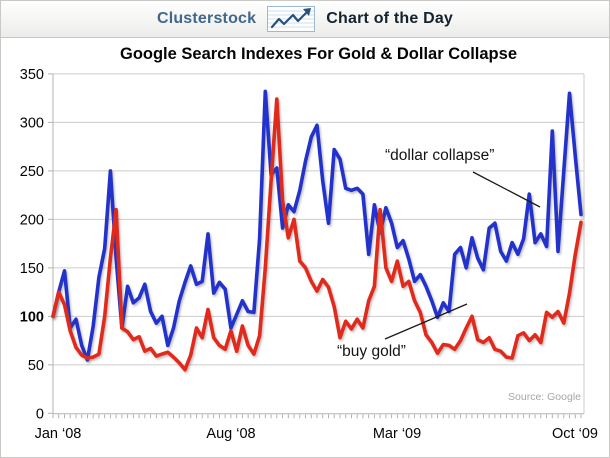  I want to click on y-tick-label: 250, so click(32, 172).